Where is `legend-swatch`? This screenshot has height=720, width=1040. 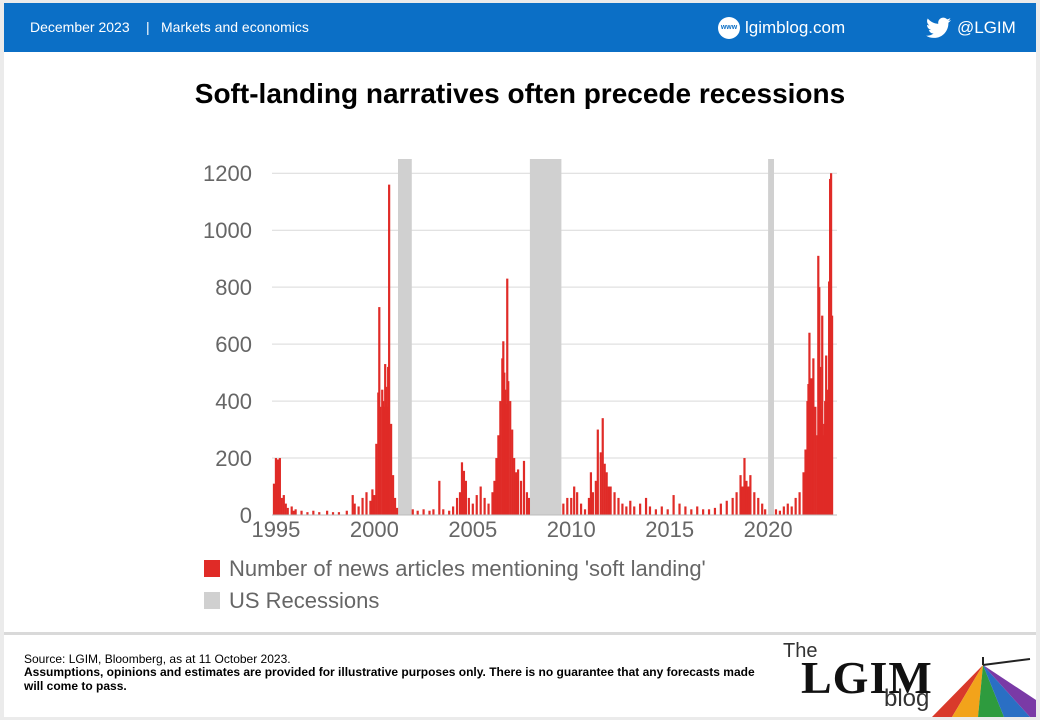 legend-swatch is located at coordinates (212, 600).